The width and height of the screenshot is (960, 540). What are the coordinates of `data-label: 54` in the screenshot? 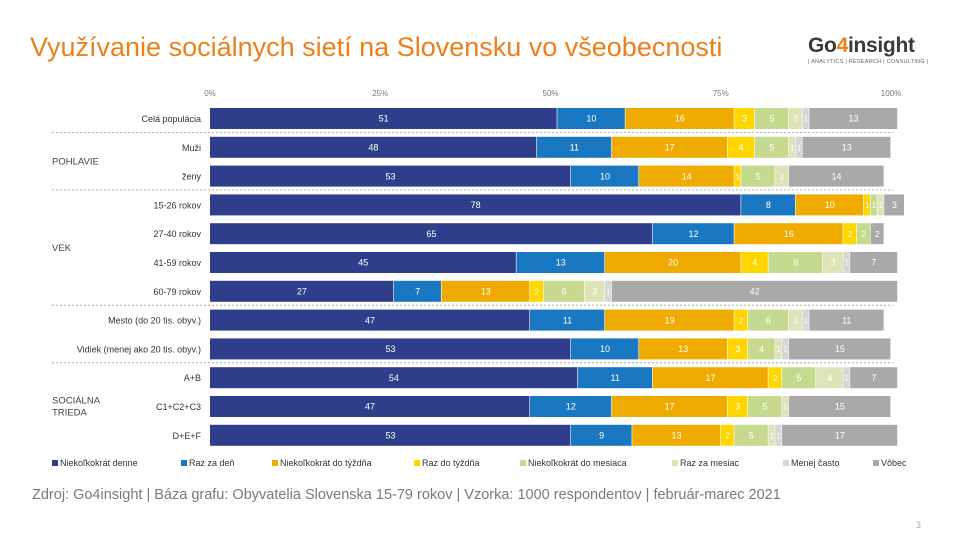 It's located at (394, 378).